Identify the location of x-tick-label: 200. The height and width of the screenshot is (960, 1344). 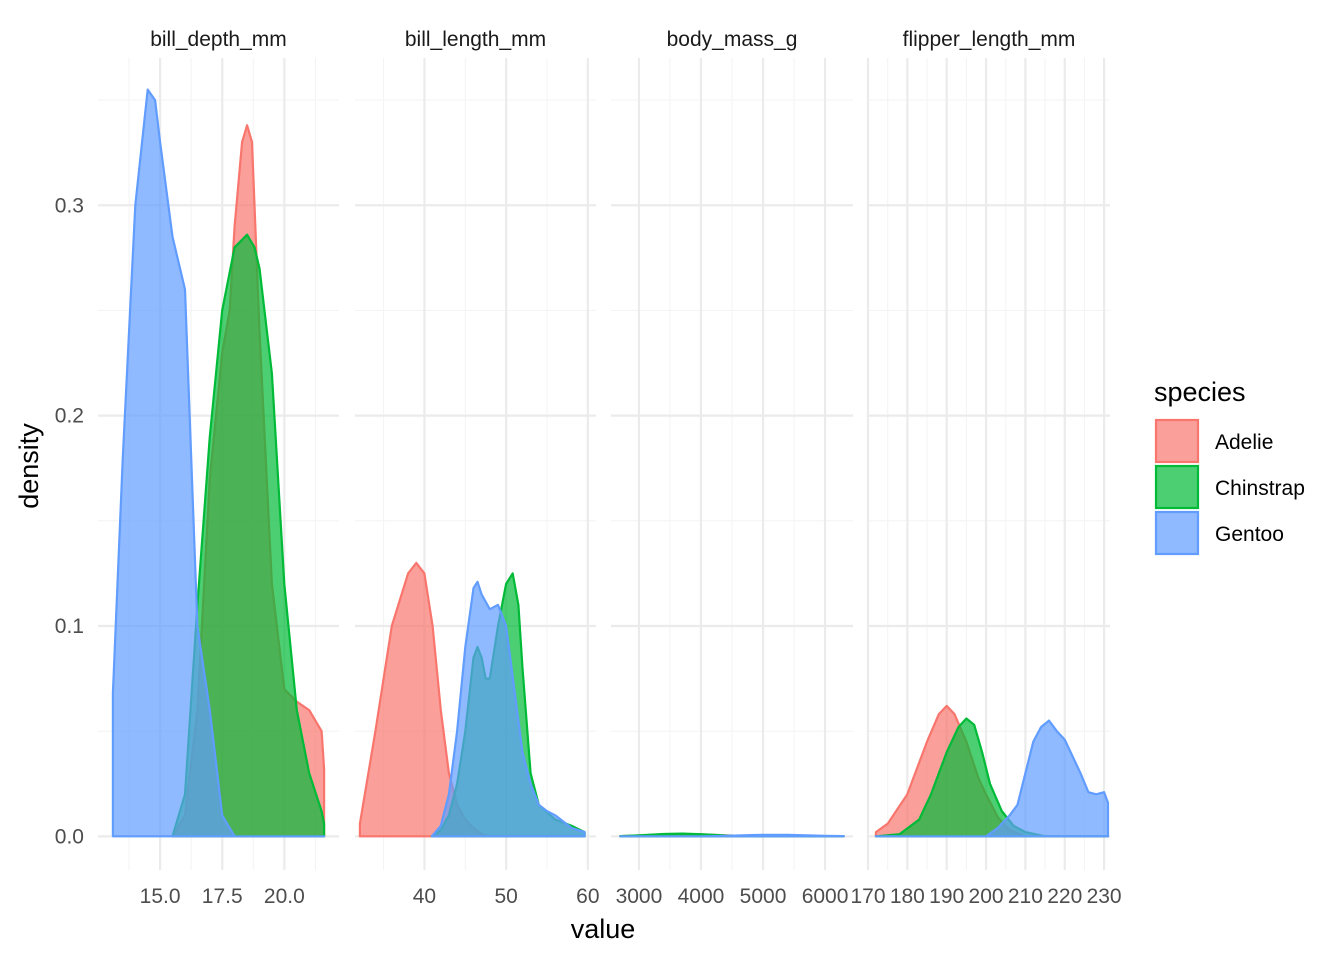
(986, 896).